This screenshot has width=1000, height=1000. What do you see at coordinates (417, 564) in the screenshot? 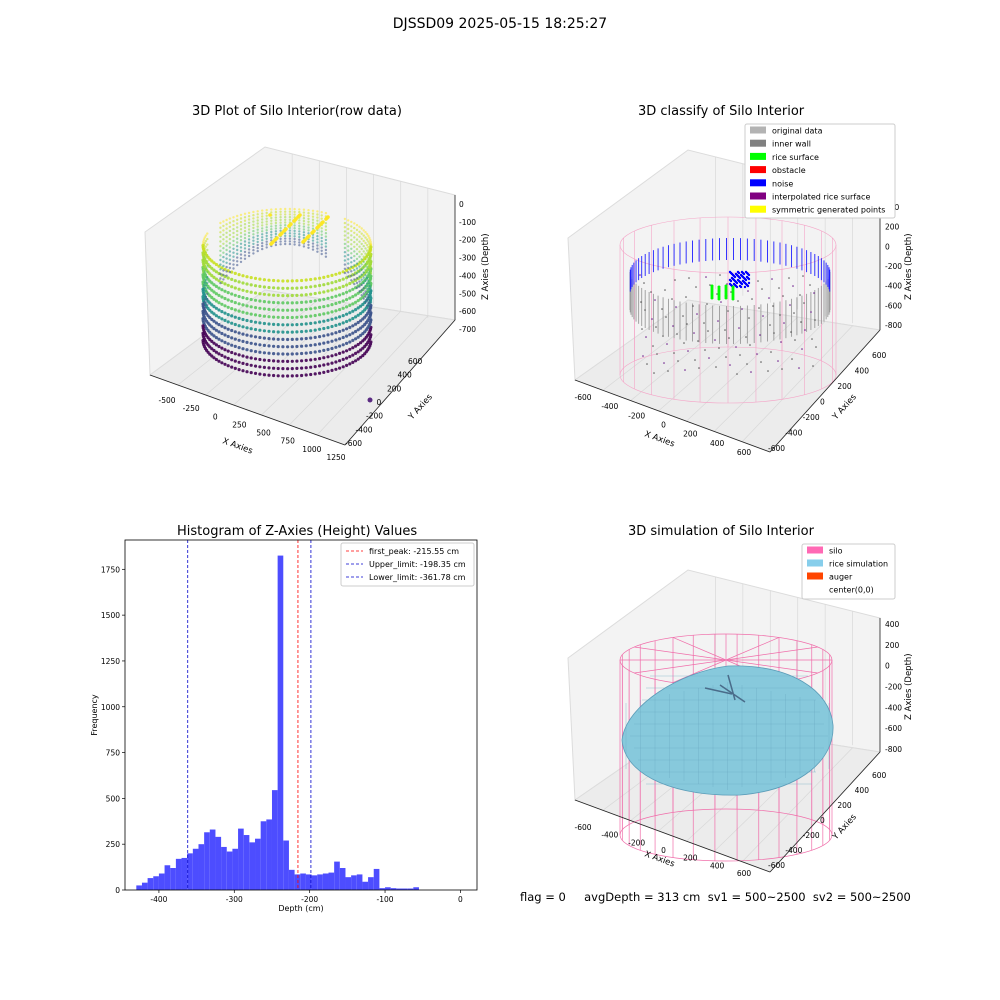
I see `legend-label: Upper_limit: -198.35 cm` at bounding box center [417, 564].